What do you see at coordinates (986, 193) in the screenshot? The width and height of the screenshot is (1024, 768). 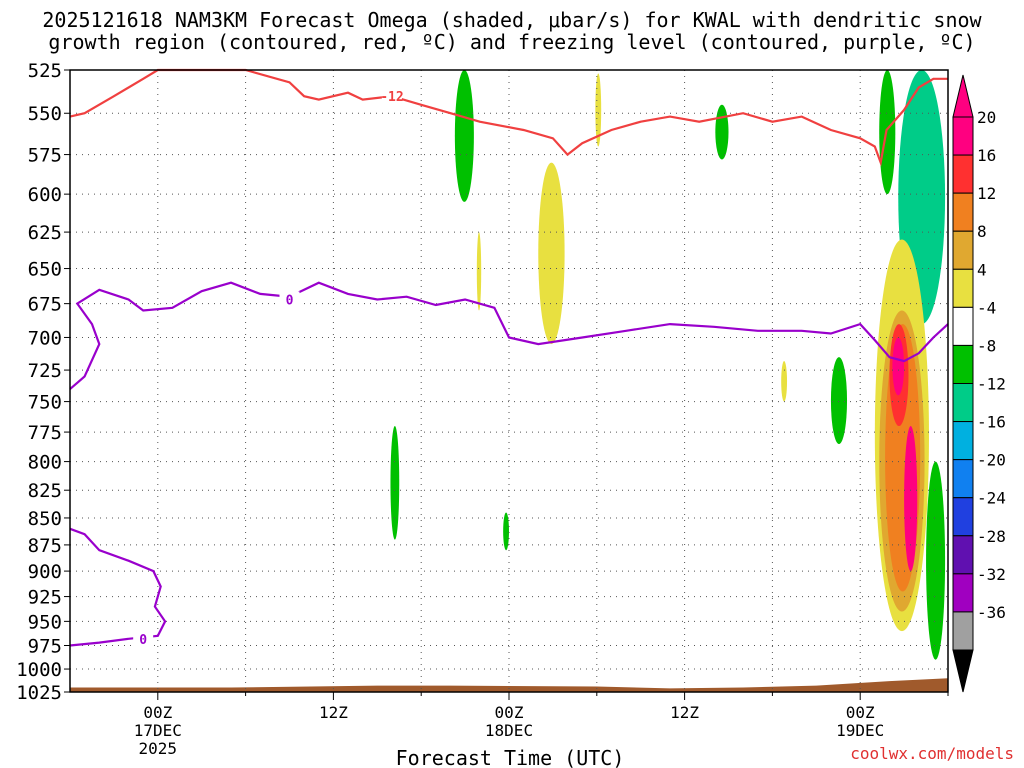 I see `colorbar-label-2: 12` at bounding box center [986, 193].